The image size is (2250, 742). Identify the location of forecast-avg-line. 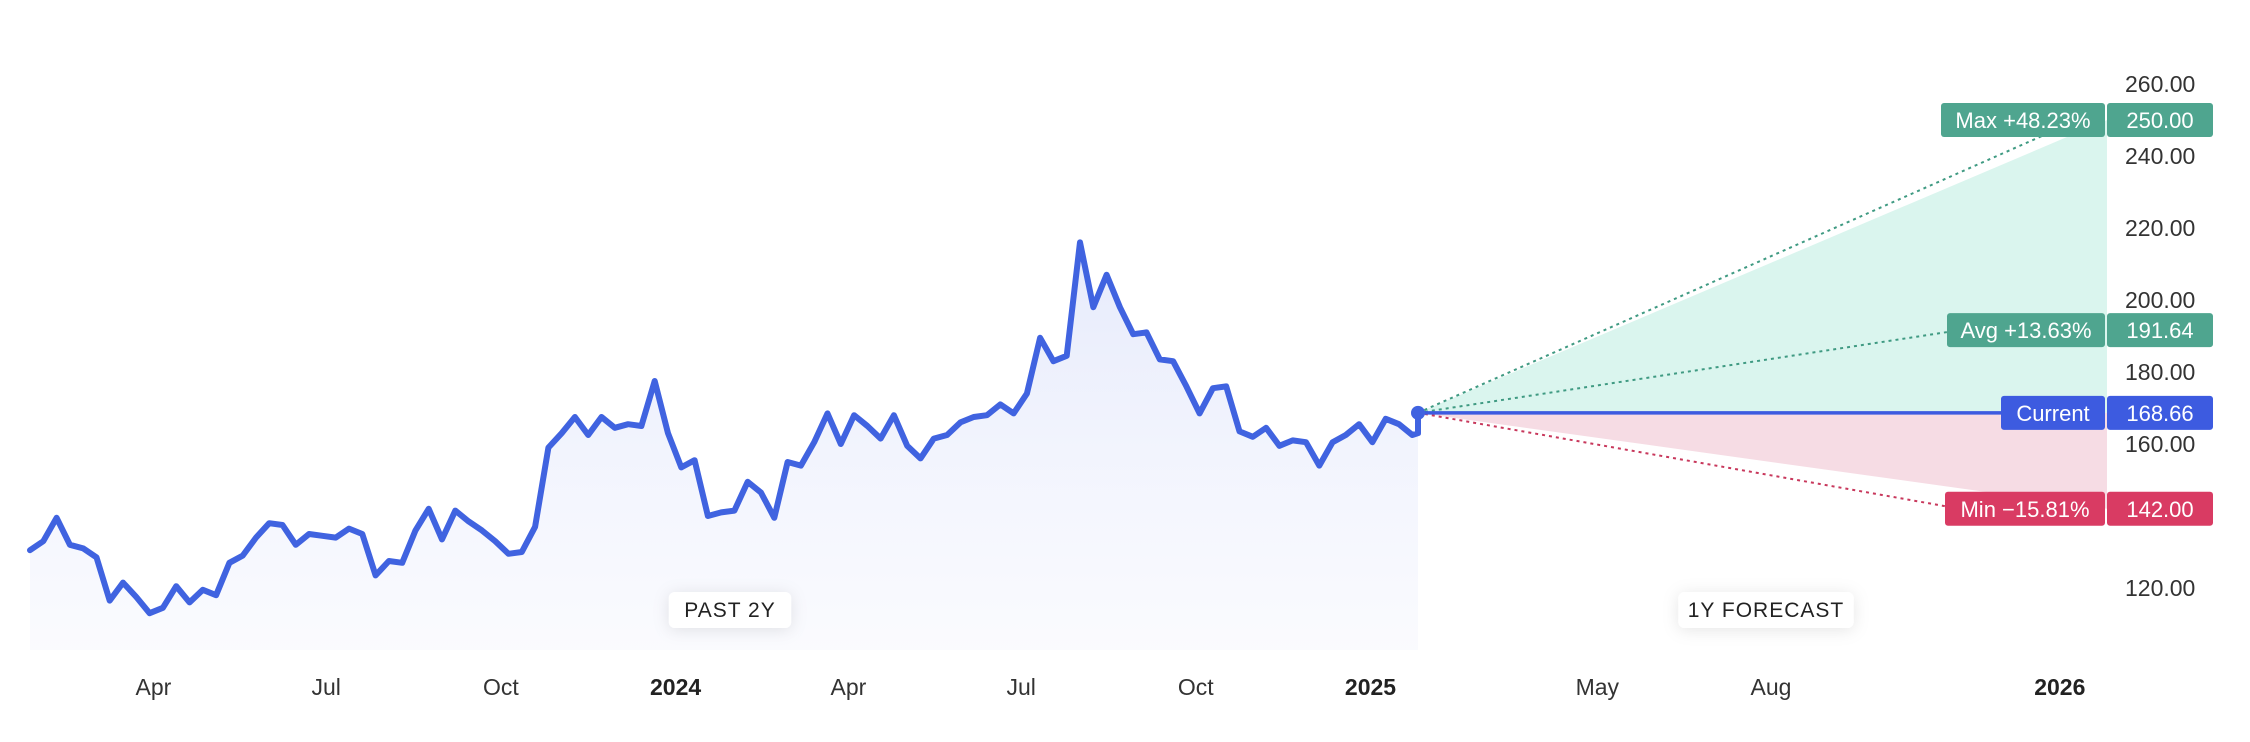
(1689, 371).